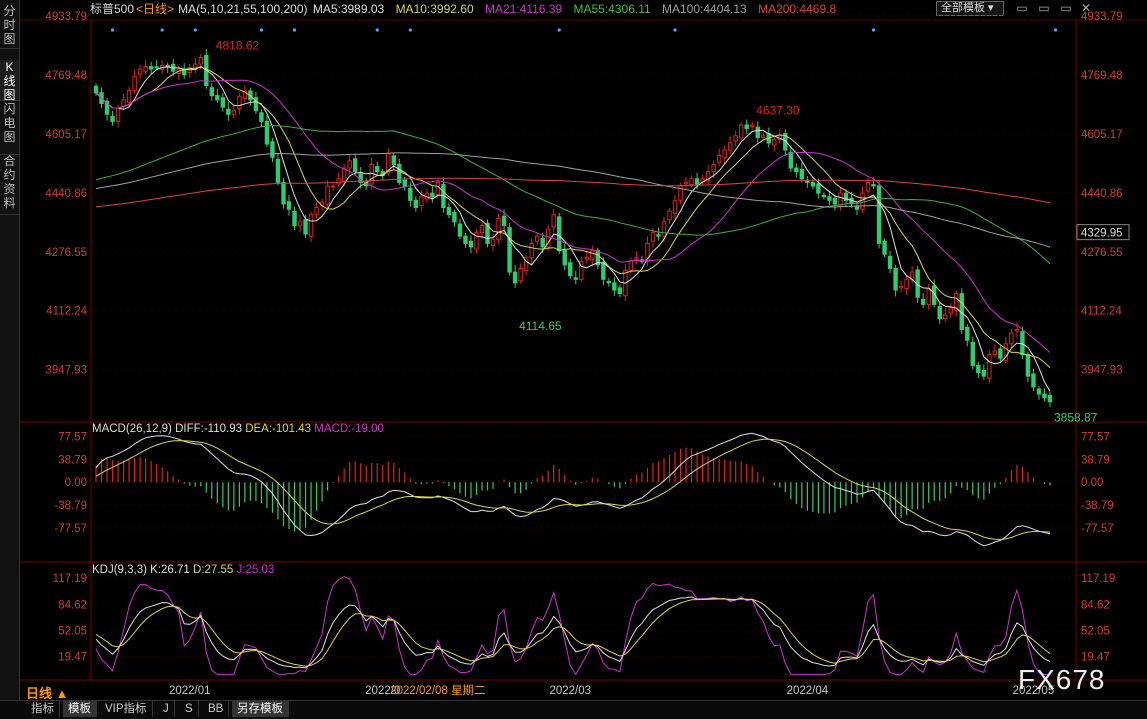 The image size is (1147, 719). Describe the element at coordinates (873, 30) in the screenshot. I see `event-marker` at that location.